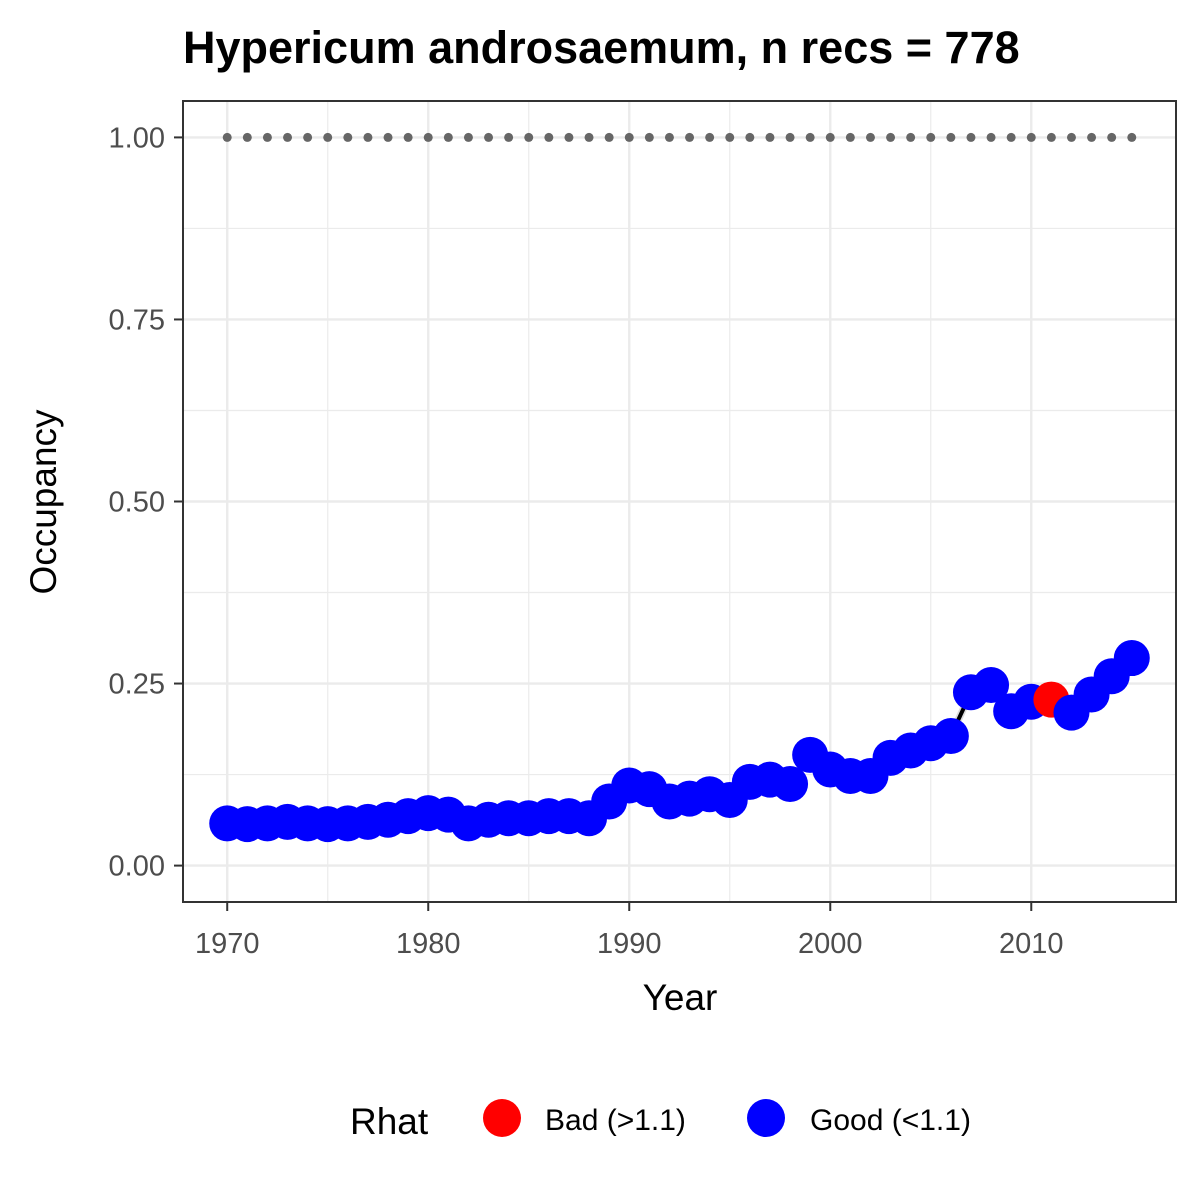 The width and height of the screenshot is (1200, 1200). Describe the element at coordinates (137, 138) in the screenshot. I see `y-tick-label: 1.00` at that location.